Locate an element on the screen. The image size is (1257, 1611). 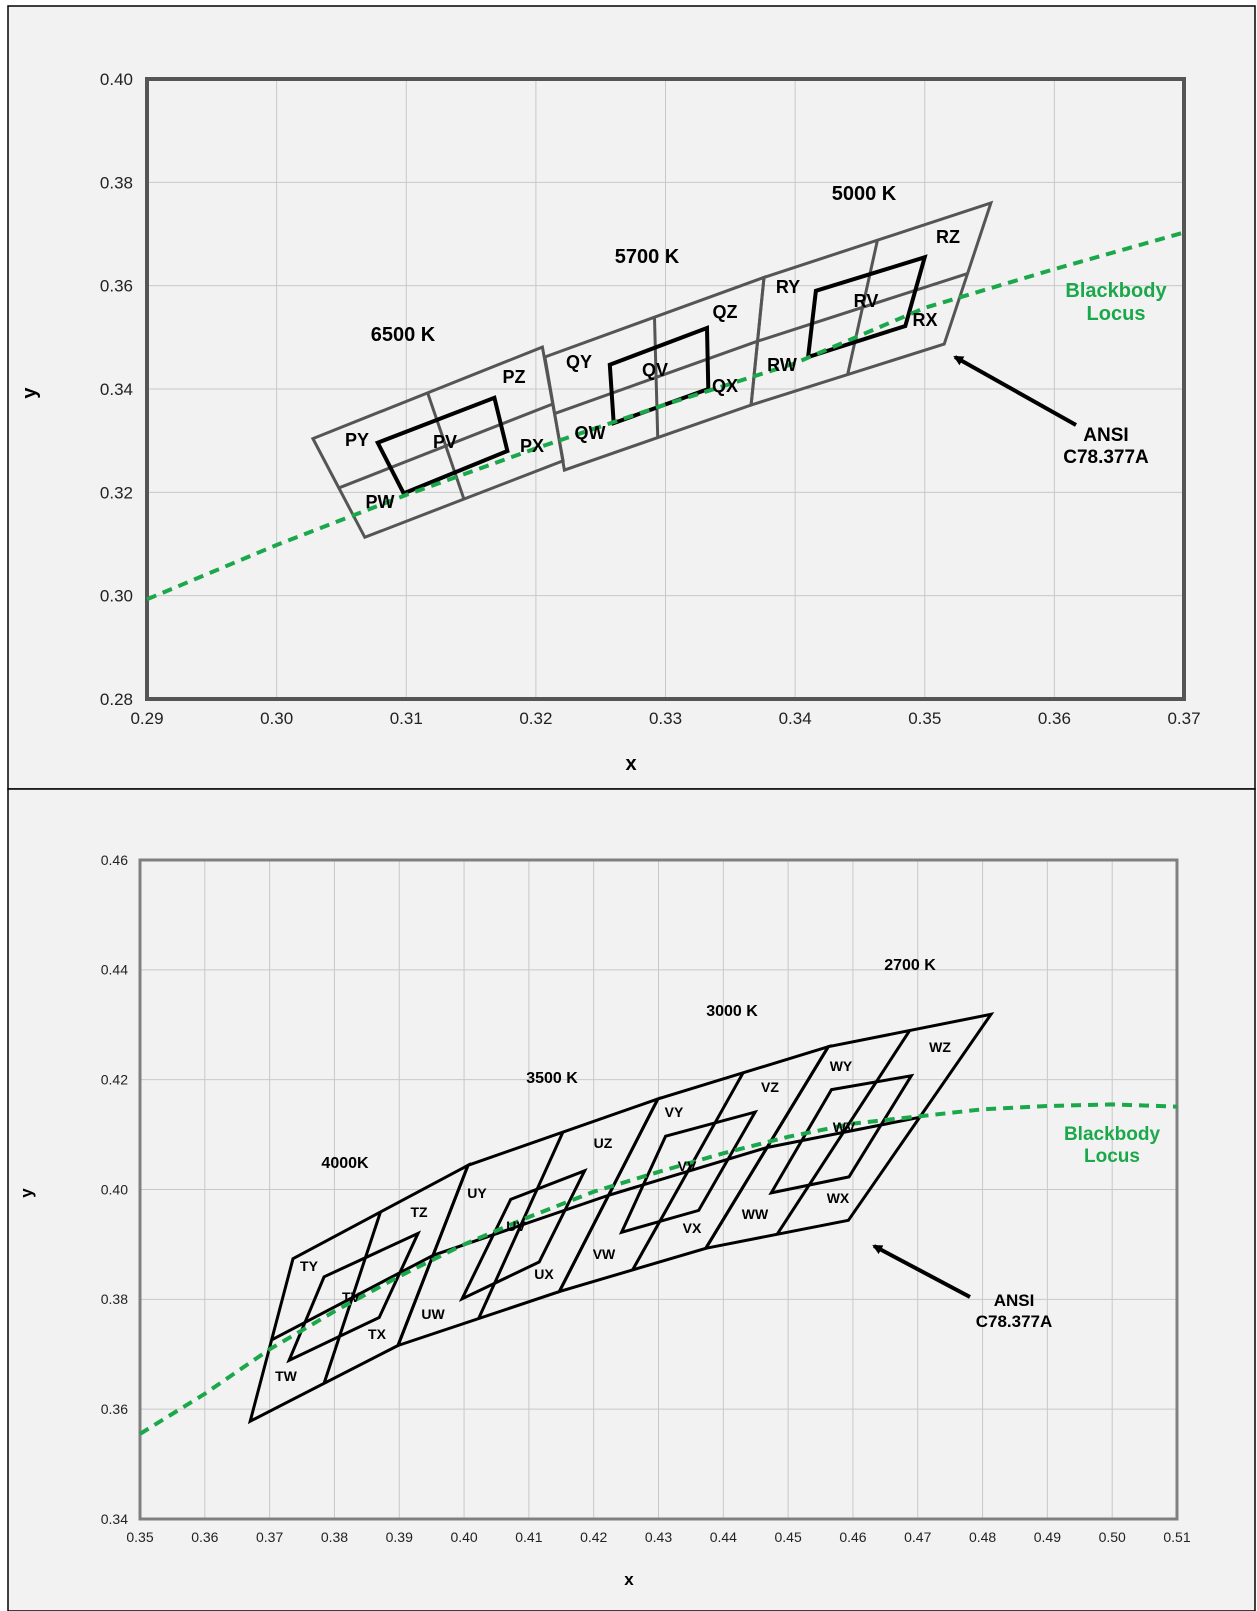
ansi-arrow is located at coordinates (1015, 391).